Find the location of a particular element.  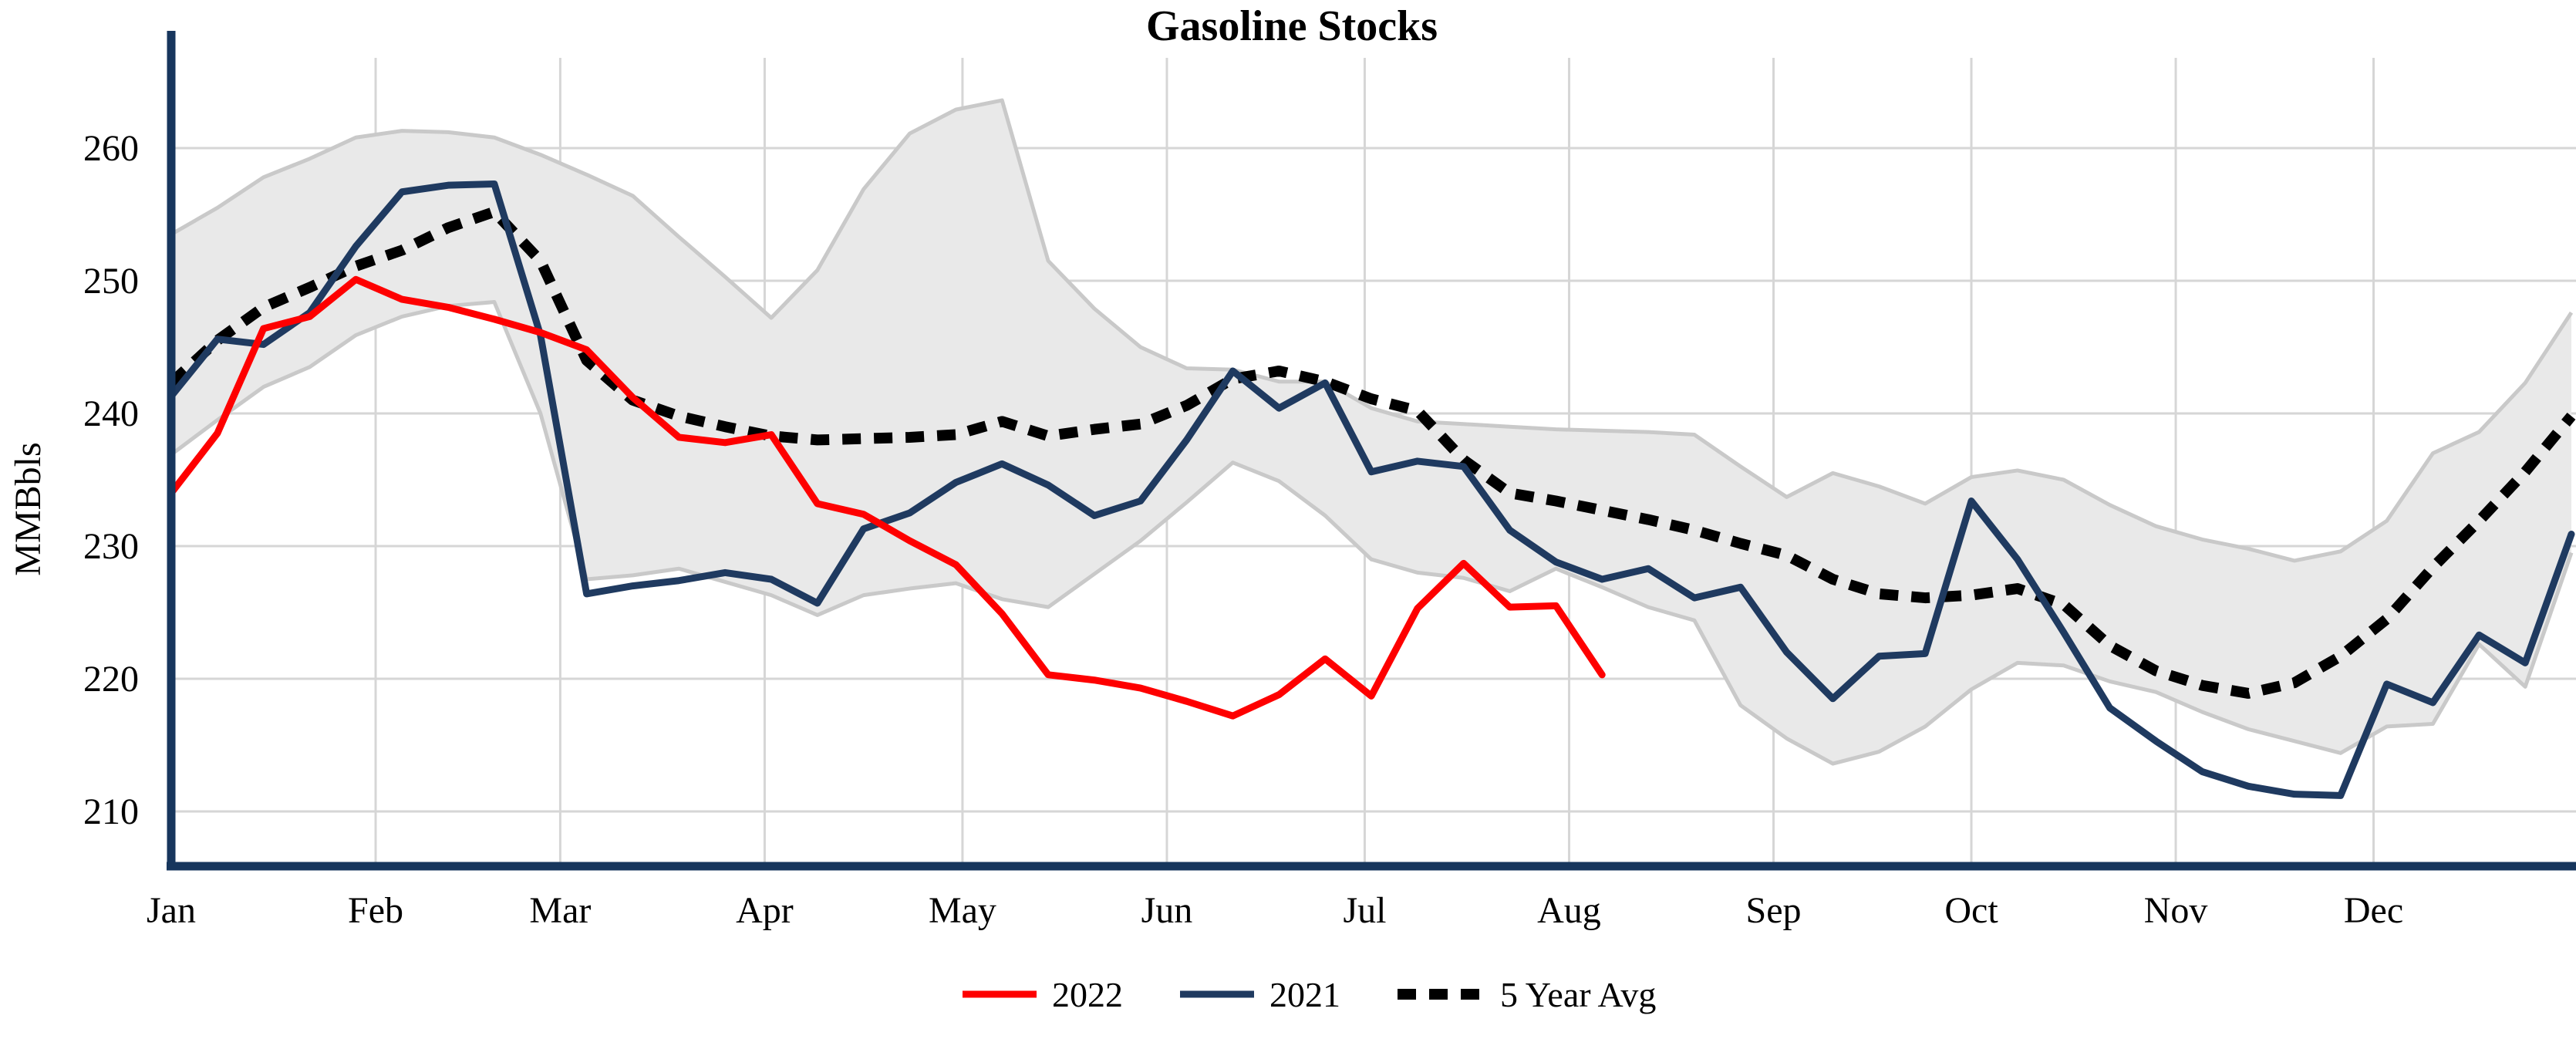

x-tick-Jan: Jan is located at coordinates (171, 910).